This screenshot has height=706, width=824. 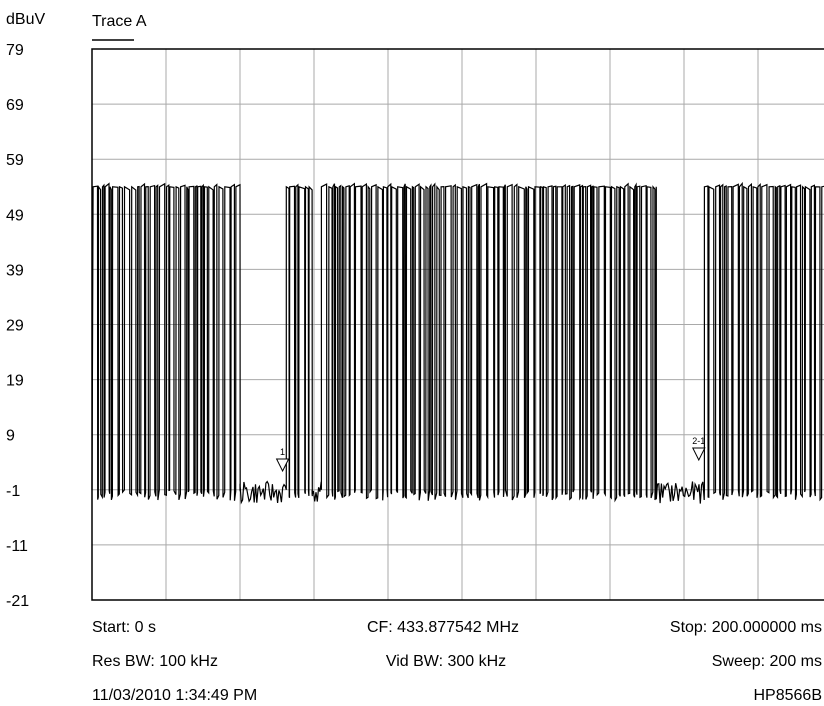 I want to click on marker-label: 1, so click(x=282, y=452).